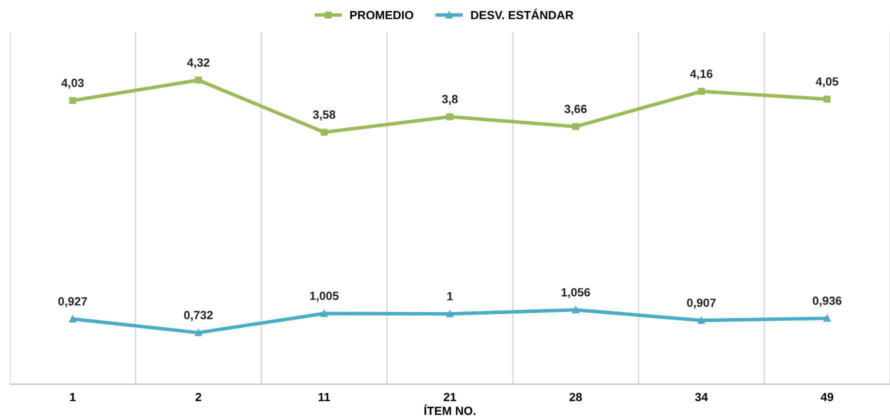  What do you see at coordinates (450, 397) in the screenshot?
I see `x-tick-label: 21` at bounding box center [450, 397].